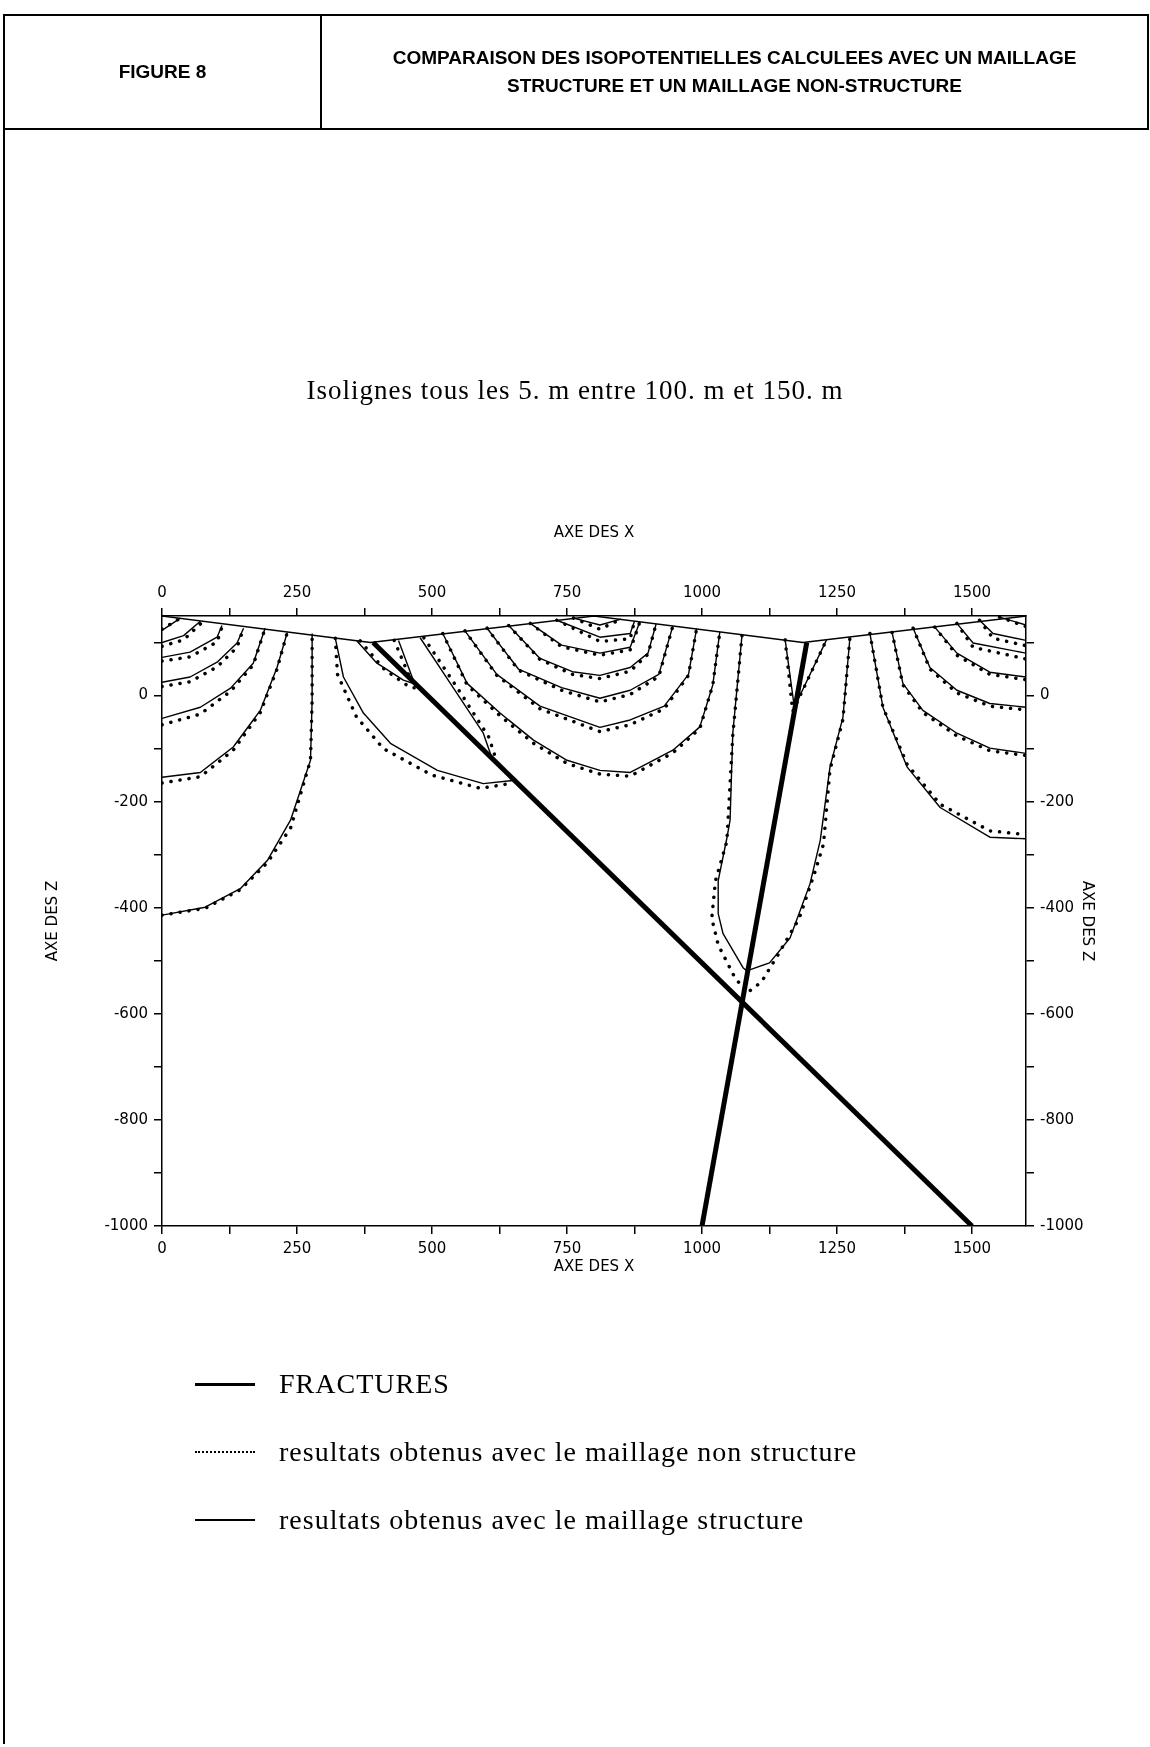 This screenshot has height=1747, width=1150. I want to click on y2-tick-label: -400, so click(1057, 906).